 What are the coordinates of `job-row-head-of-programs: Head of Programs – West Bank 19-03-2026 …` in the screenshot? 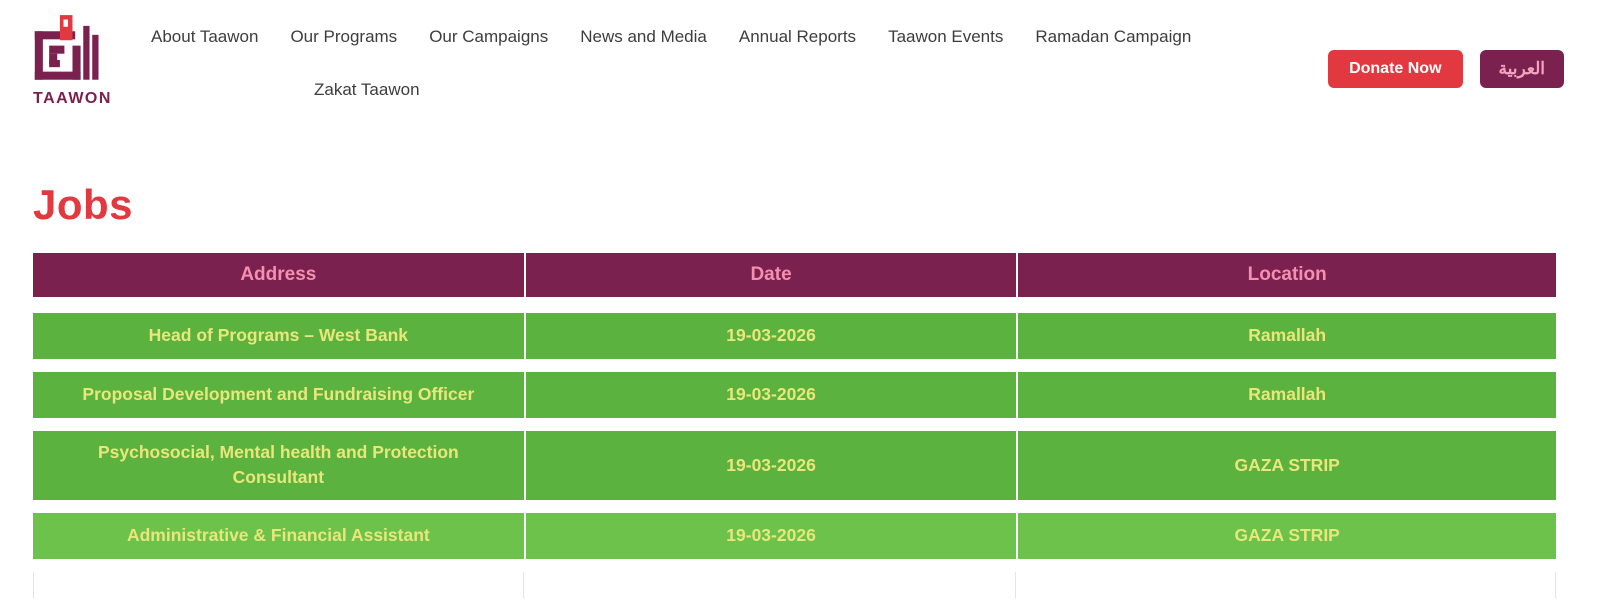 It's located at (794, 336).